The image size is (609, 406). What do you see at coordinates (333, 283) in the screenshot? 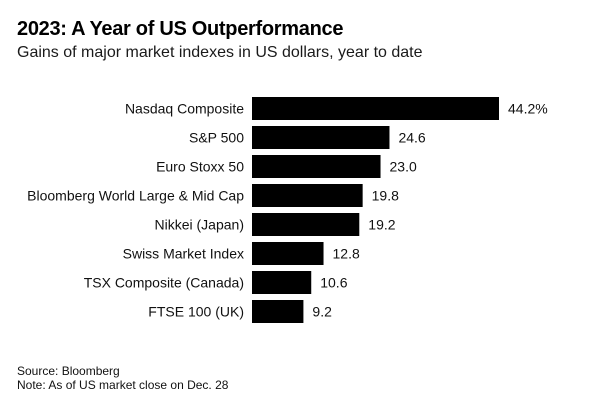
I see `value-label: 10.6` at bounding box center [333, 283].